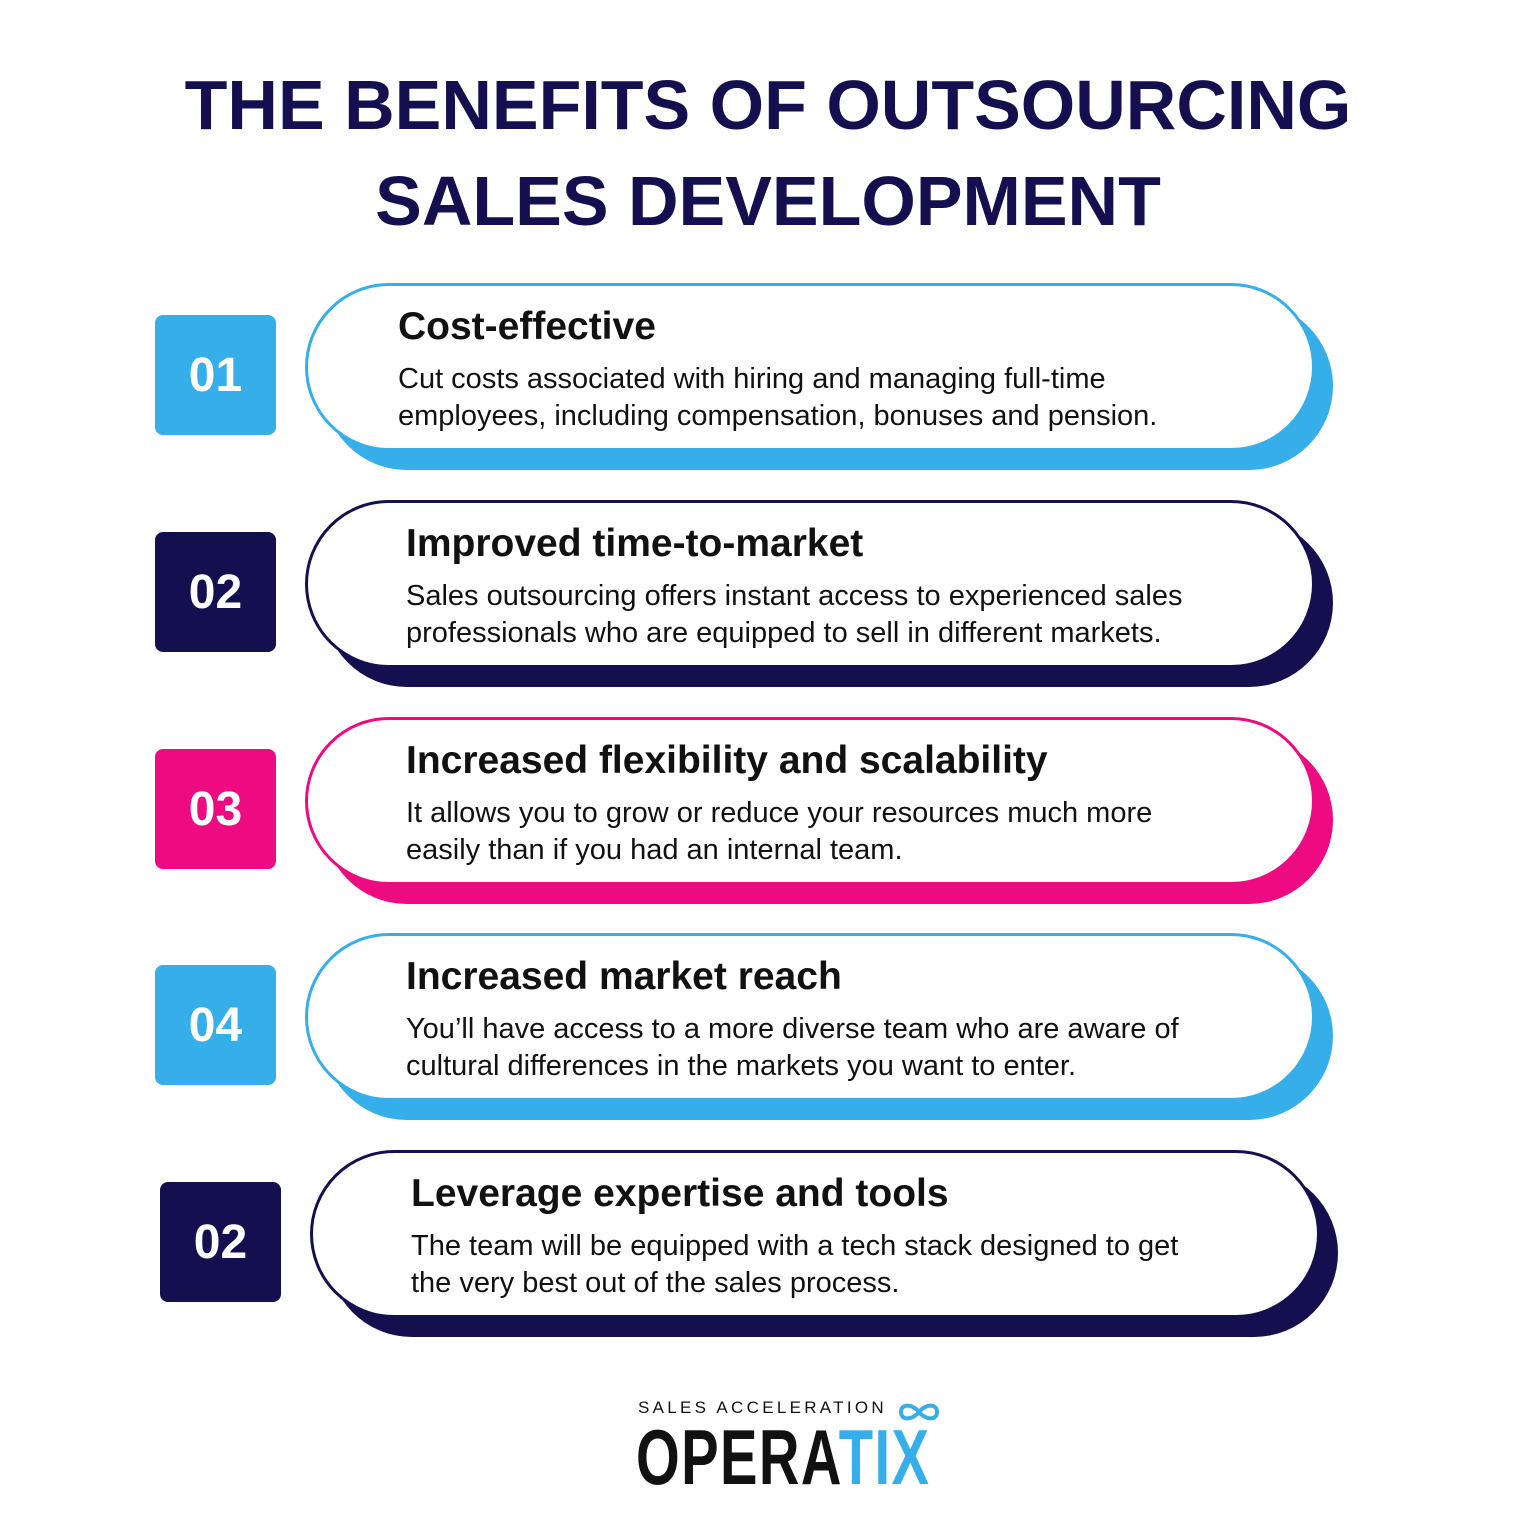 This screenshot has height=1536, width=1536. What do you see at coordinates (654, 850) in the screenshot?
I see `card-text: easily than if you had an internal team.` at bounding box center [654, 850].